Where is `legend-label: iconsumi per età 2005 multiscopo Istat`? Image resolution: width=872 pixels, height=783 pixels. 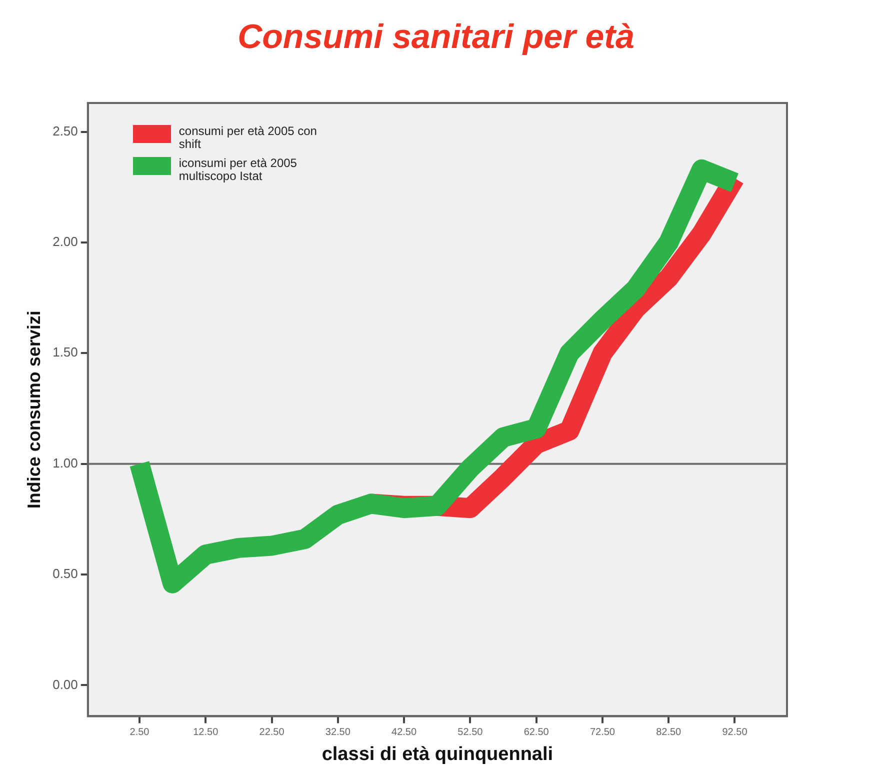
legend-label: iconsumi per età 2005 multiscopo Istat is located at coordinates (238, 169).